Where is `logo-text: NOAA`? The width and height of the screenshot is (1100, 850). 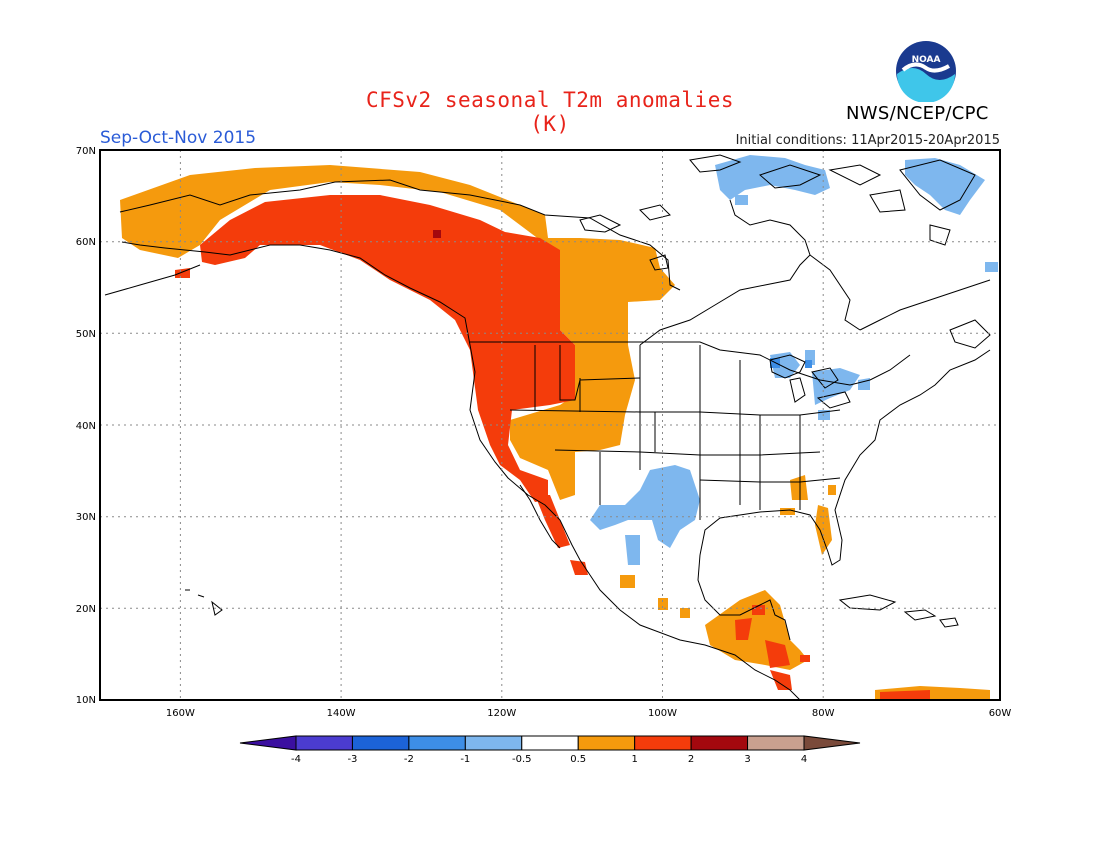
logo-text: NOAA is located at coordinates (926, 60).